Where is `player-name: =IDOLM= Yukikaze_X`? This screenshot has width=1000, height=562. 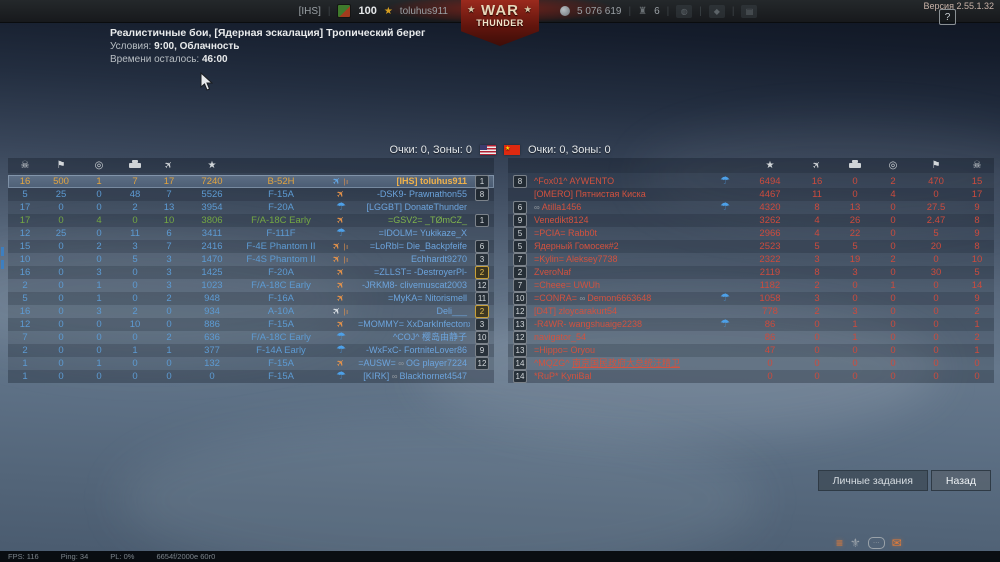 player-name: =IDOLM= Yukikaze_X is located at coordinates (414, 233).